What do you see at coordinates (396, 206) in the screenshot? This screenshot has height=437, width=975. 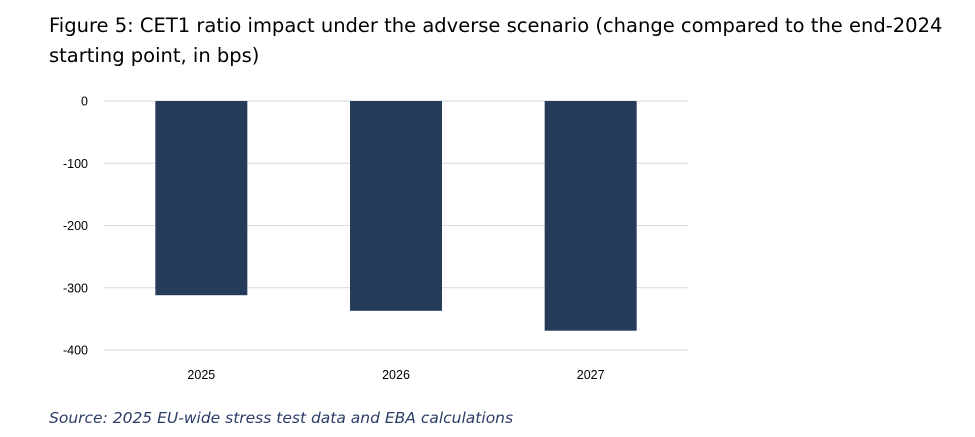 I see `bar-2026` at bounding box center [396, 206].